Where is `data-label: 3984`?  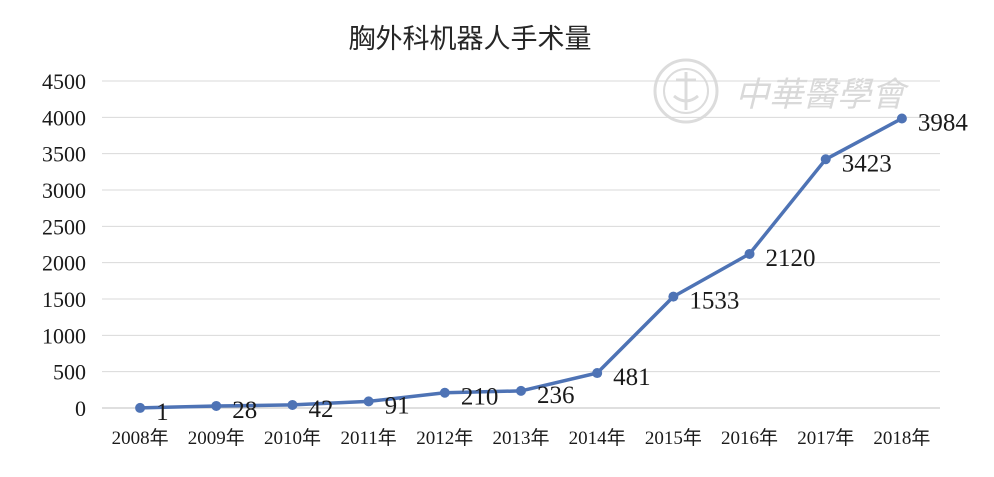
data-label: 3984 is located at coordinates (943, 122).